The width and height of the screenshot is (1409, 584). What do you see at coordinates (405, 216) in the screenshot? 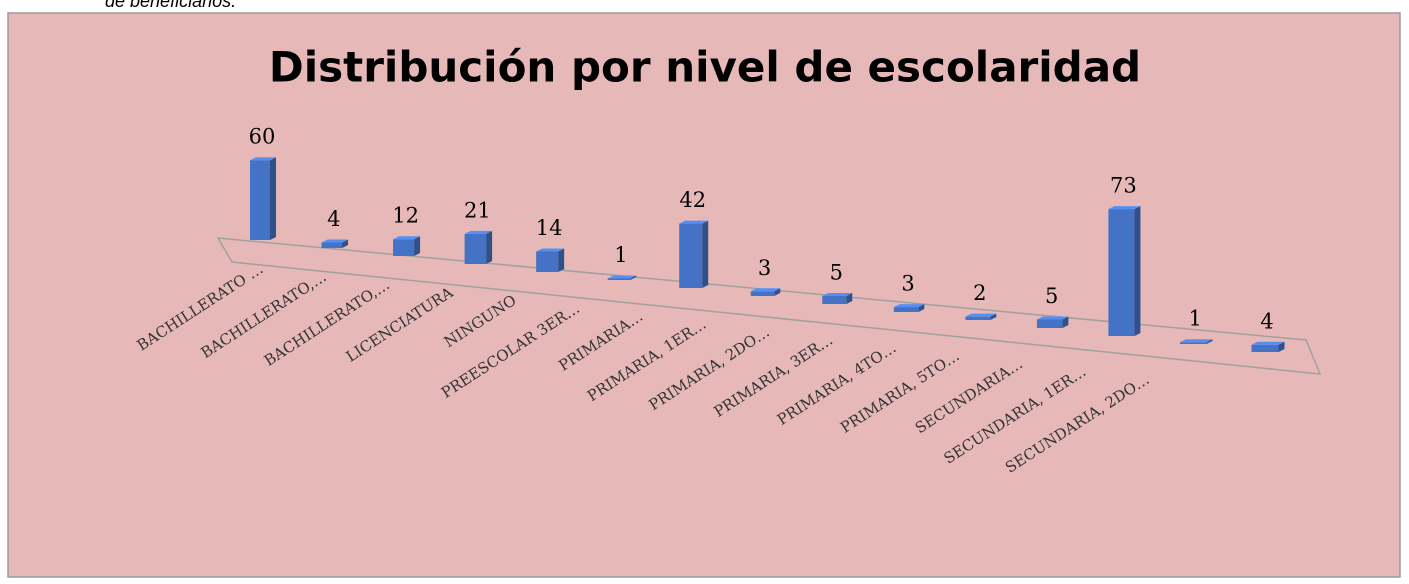
I see `data-label: 12` at bounding box center [405, 216].